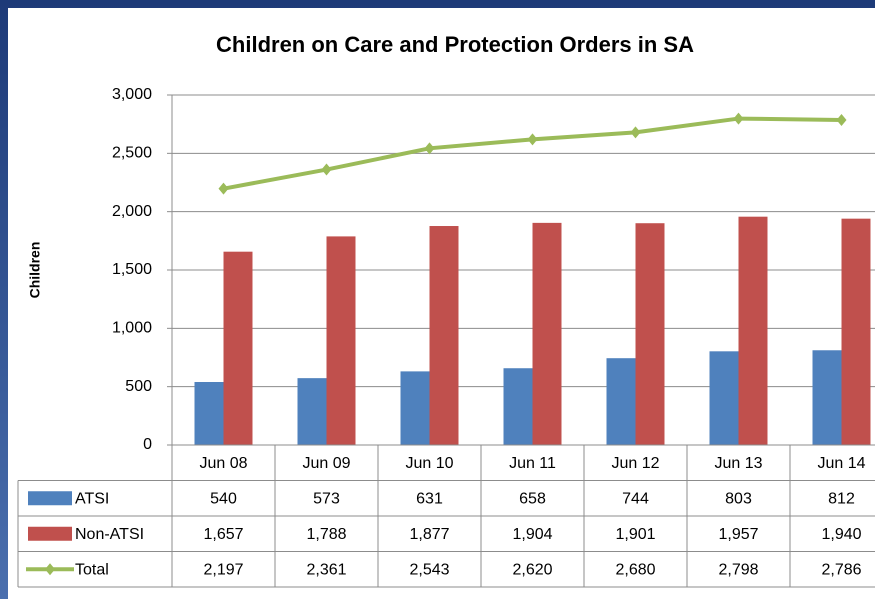  Describe the element at coordinates (326, 498) in the screenshot. I see `table-value: 573` at that location.